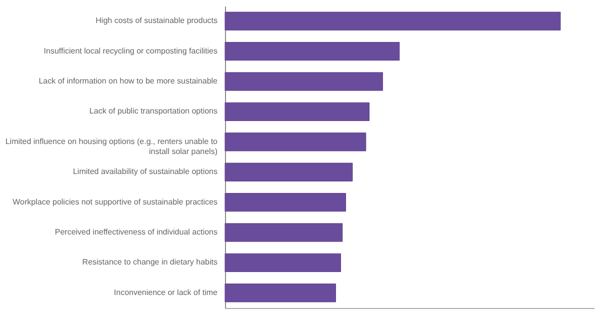 The image size is (600, 314). I want to click on y-tick-label: Resistance to change in dietary habits, so click(150, 262).